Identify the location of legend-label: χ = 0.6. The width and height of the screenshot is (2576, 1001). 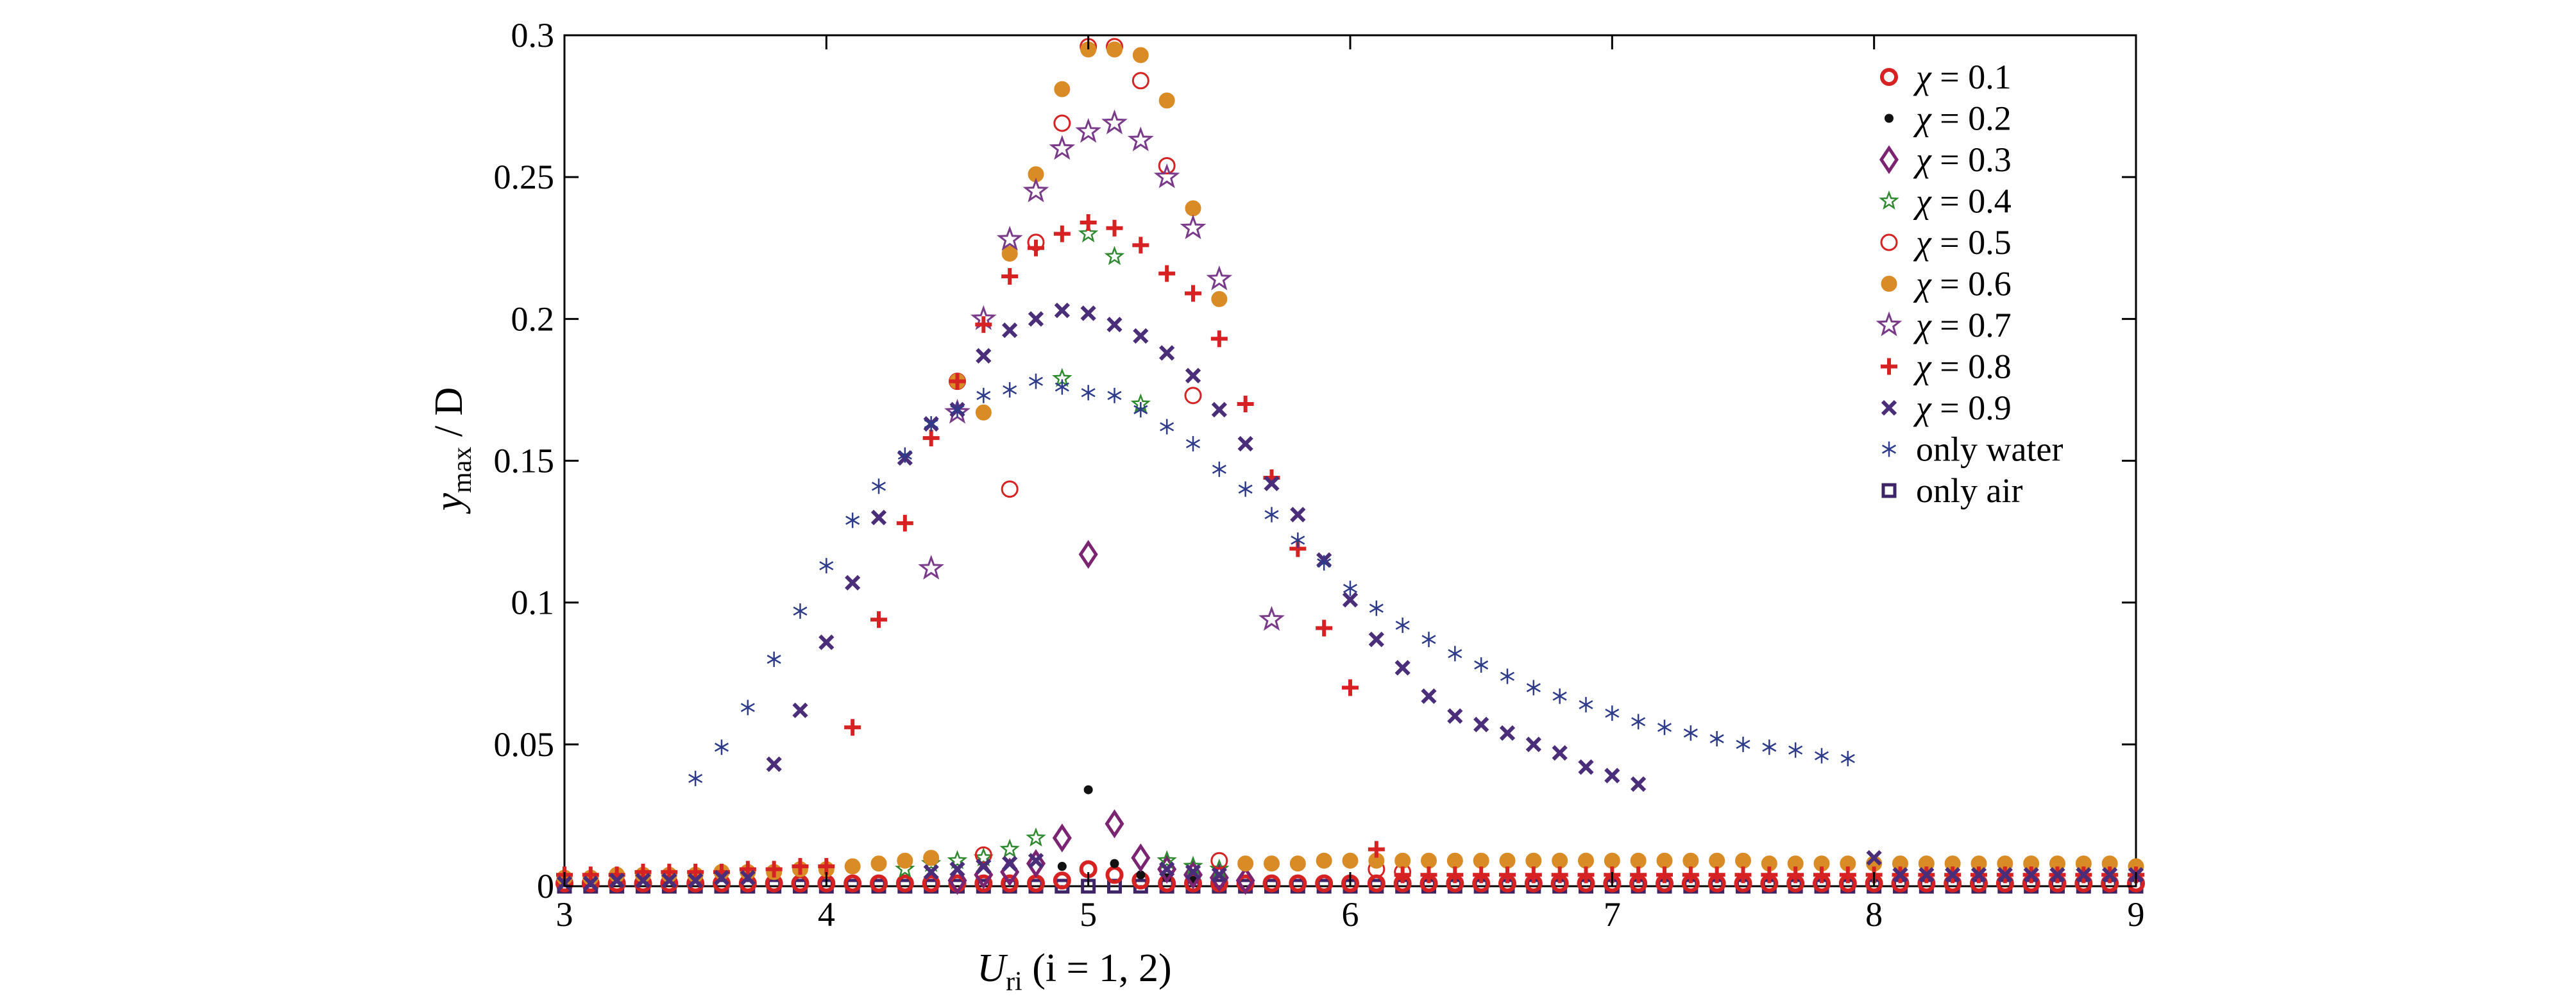
(1962, 284).